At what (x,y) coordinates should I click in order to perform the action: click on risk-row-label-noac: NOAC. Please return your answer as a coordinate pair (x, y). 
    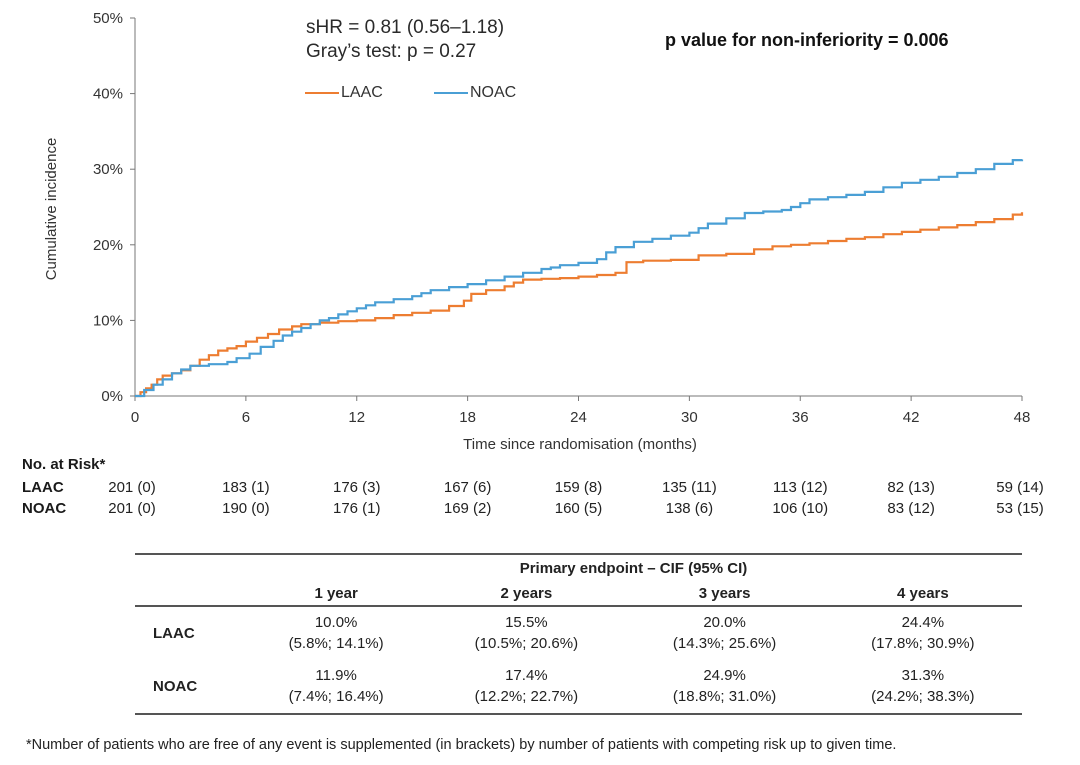
    Looking at the image, I should click on (44, 508).